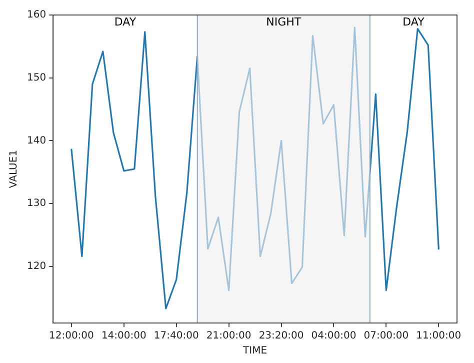 This screenshot has height=363, width=474. What do you see at coordinates (123, 336) in the screenshot?
I see `x-tick-label: 14:00:00` at bounding box center [123, 336].